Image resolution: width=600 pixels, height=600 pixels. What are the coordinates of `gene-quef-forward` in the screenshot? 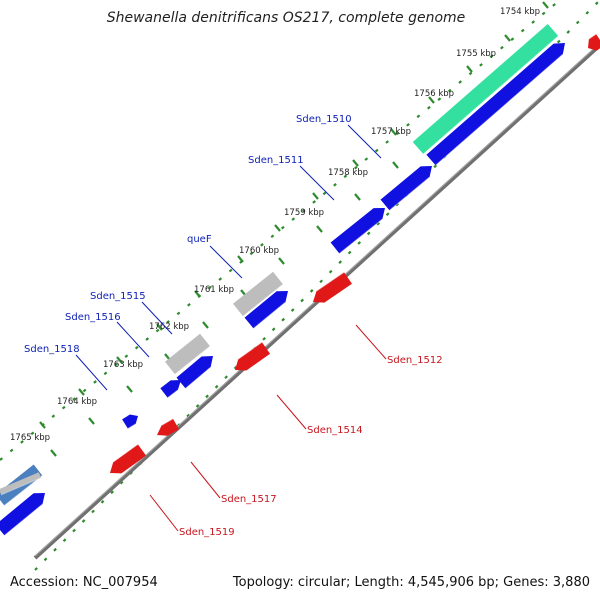 It's located at (266, 310).